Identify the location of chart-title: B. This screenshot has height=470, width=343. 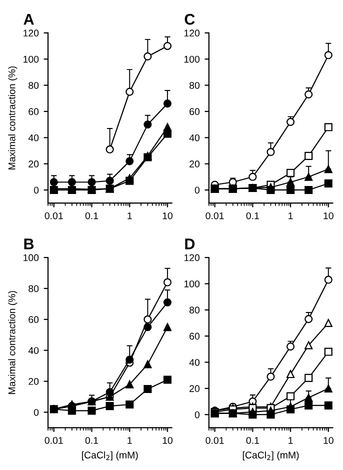
(29, 244).